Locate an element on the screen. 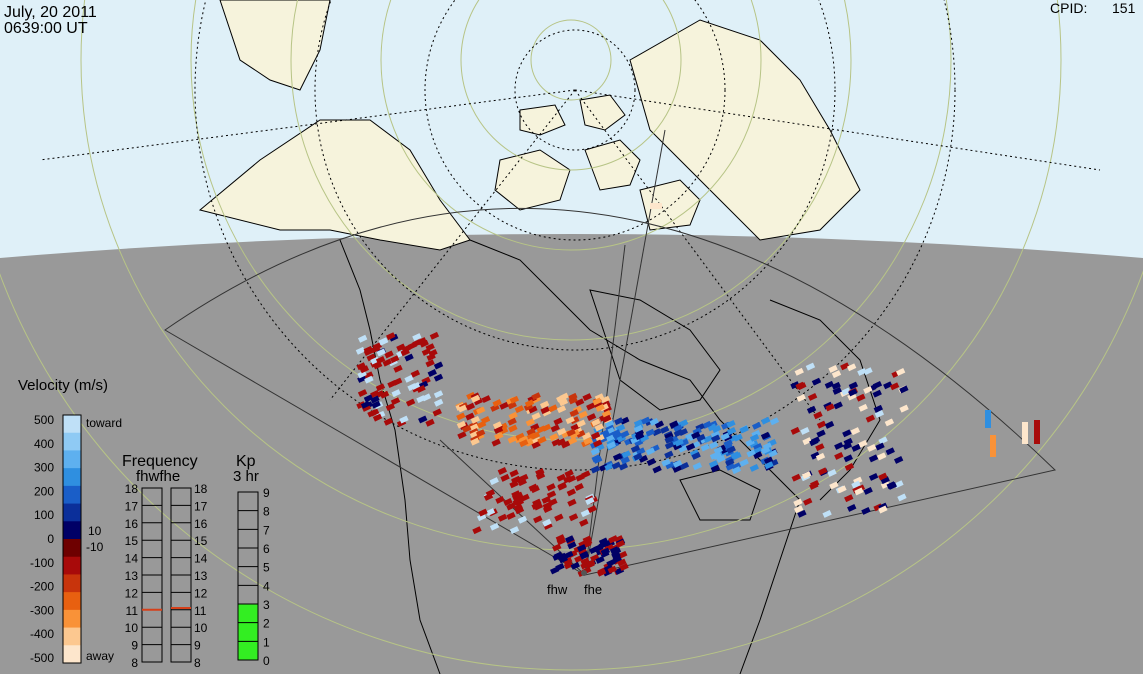  radar-site-fhe: fhe is located at coordinates (593, 589).